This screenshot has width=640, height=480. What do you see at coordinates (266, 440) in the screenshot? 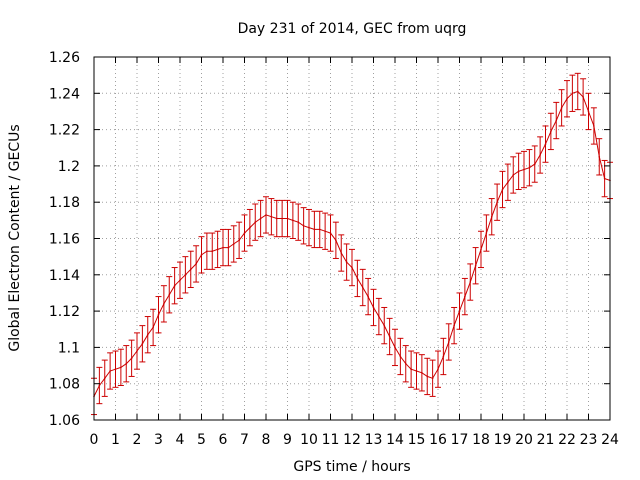
I see `x-tick-label: 8` at bounding box center [266, 440].